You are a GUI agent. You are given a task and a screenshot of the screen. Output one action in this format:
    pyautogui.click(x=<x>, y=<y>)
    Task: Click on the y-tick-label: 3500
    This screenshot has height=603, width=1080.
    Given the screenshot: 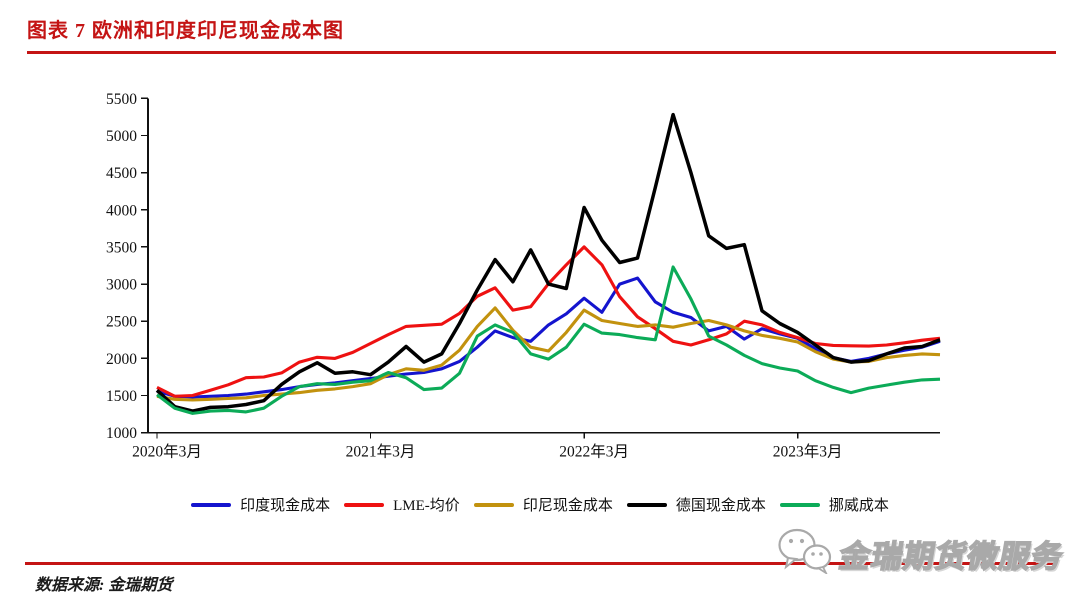 What is the action you would take?
    pyautogui.click(x=121, y=247)
    